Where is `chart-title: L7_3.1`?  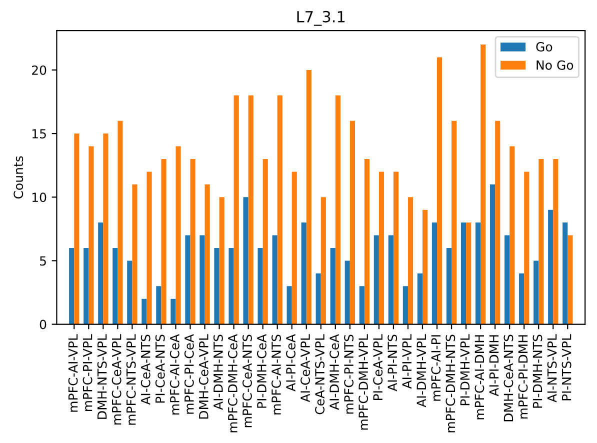
chart-title: L7_3.1 is located at coordinates (321, 18).